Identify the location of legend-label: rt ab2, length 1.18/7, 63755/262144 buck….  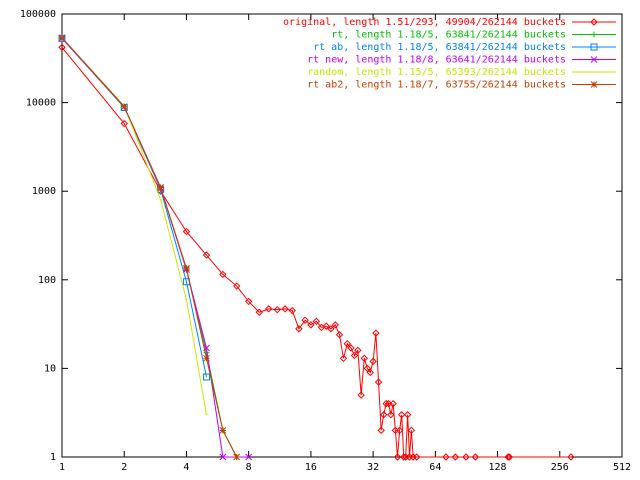
(436, 85).